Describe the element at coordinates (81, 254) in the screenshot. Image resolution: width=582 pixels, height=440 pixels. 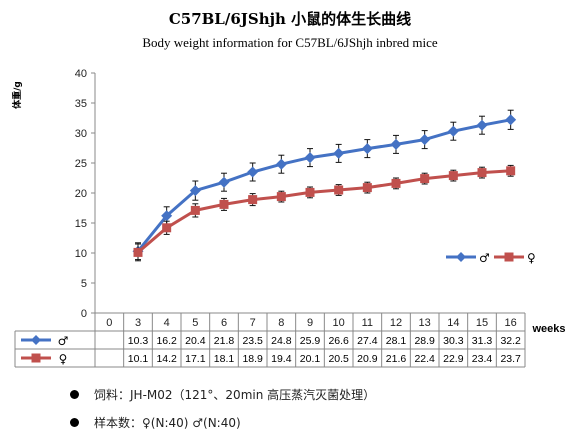
I see `y-tick-label: 10` at that location.